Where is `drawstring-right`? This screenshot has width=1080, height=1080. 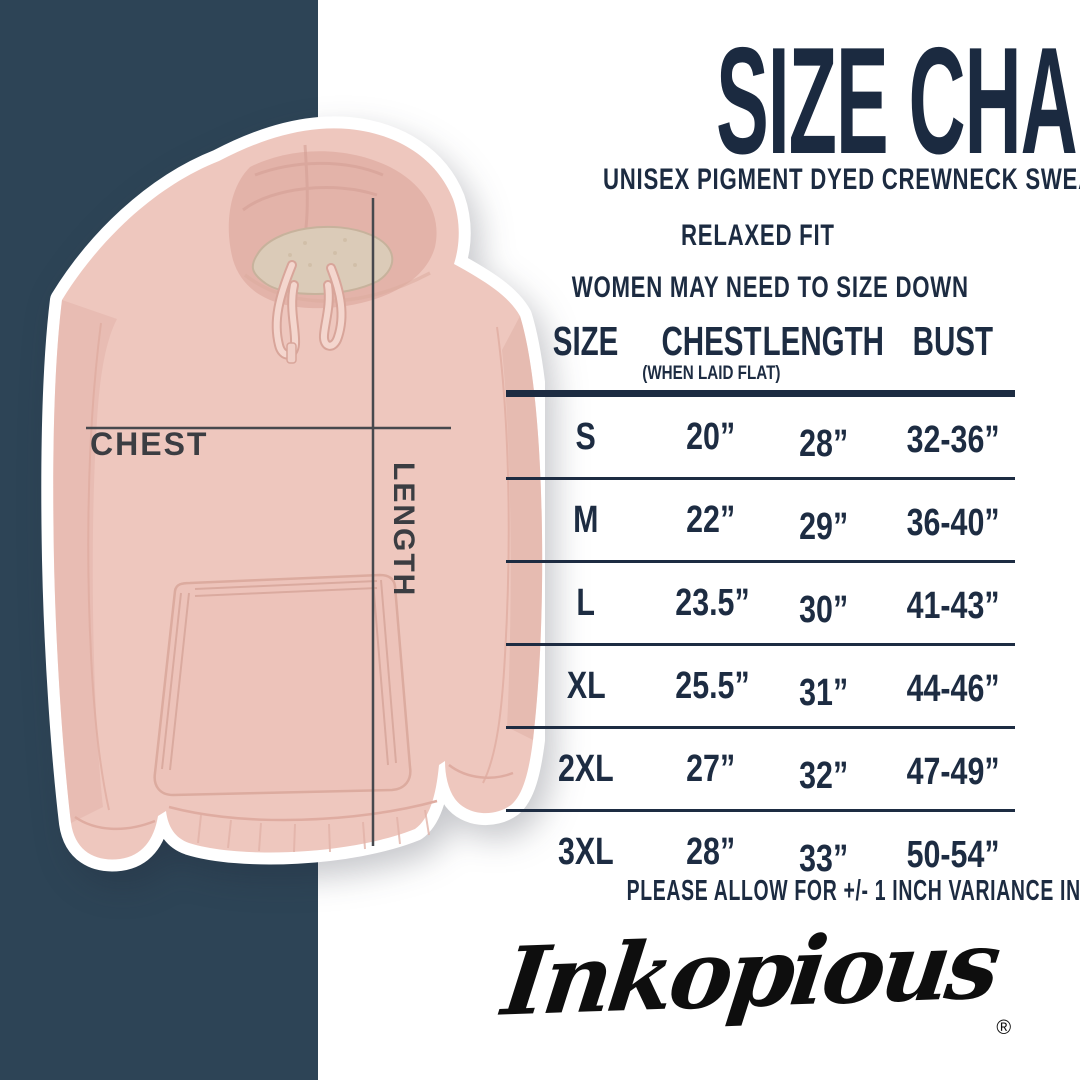
drawstring-right is located at coordinates (333, 307).